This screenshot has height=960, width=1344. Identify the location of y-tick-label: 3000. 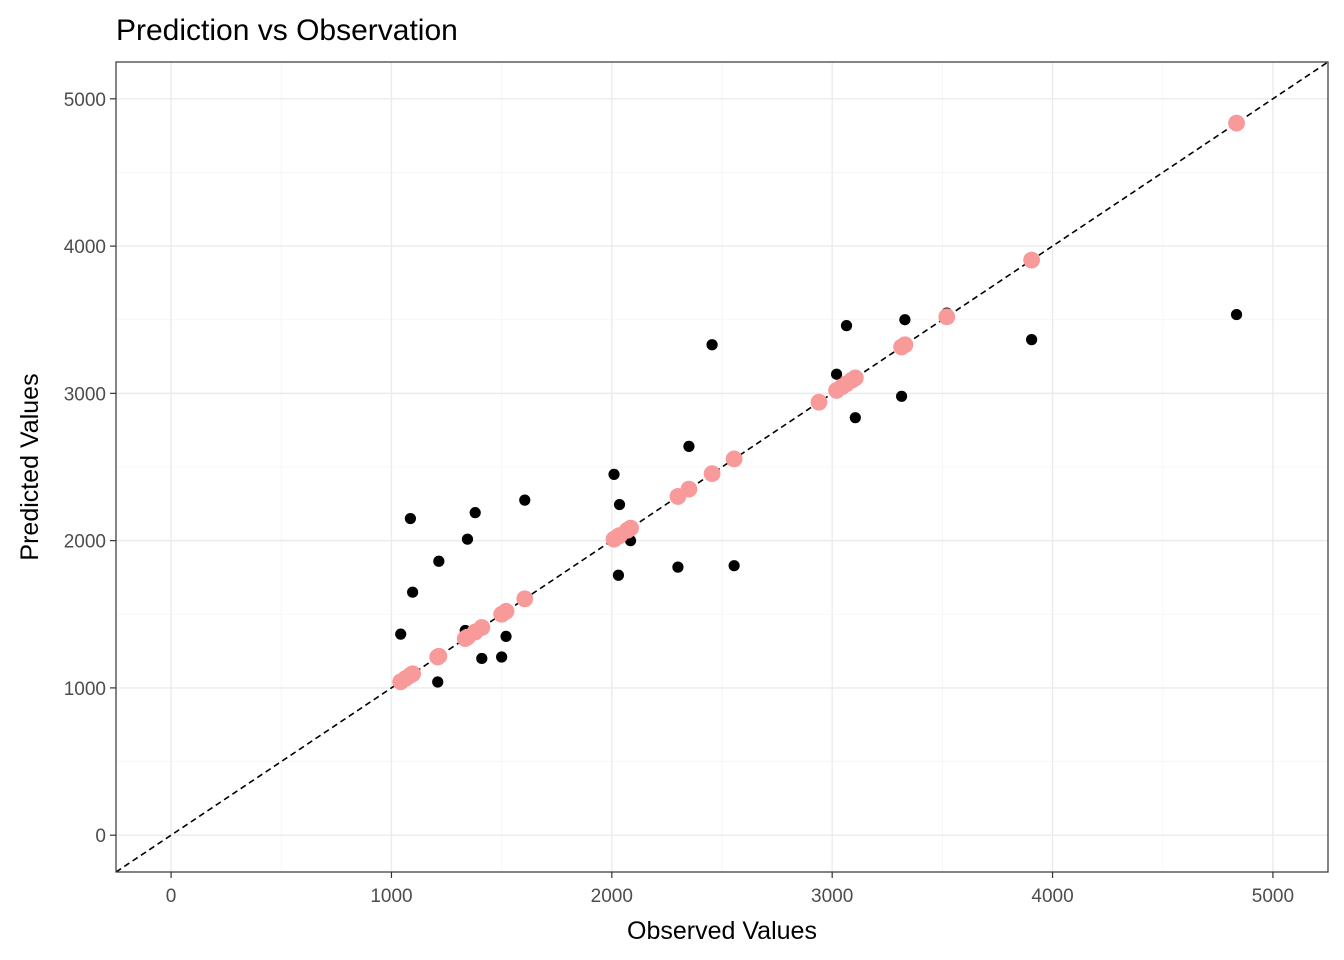
(85, 394).